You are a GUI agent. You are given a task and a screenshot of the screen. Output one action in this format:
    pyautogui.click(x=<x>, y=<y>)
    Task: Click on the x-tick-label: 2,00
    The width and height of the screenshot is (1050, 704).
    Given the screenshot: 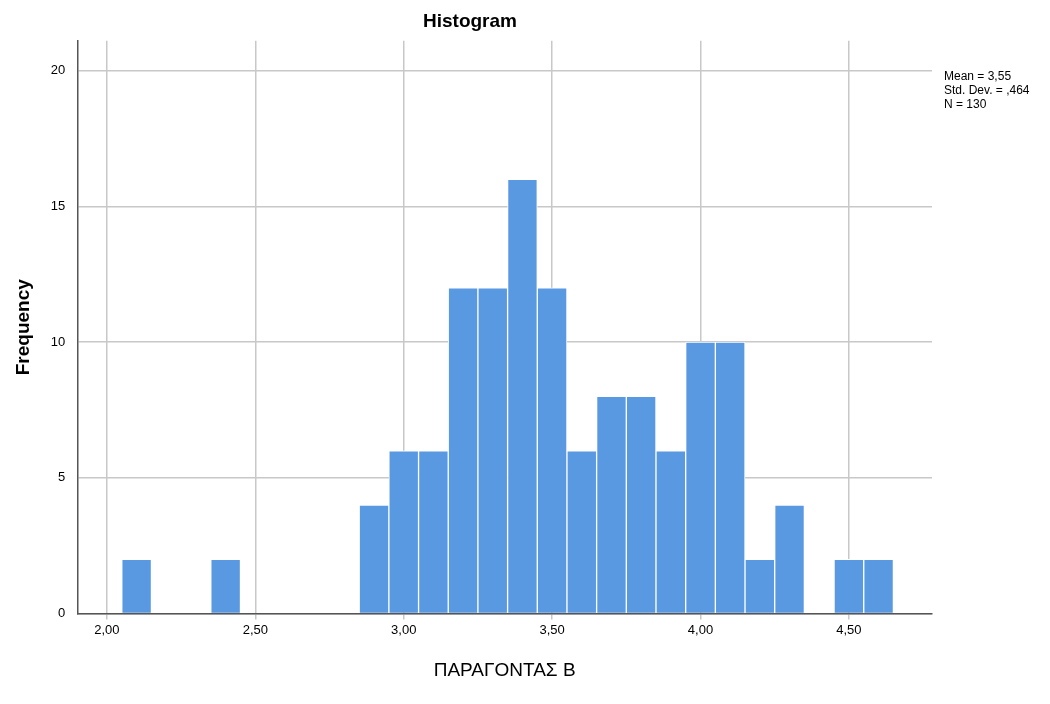 What is the action you would take?
    pyautogui.click(x=107, y=629)
    